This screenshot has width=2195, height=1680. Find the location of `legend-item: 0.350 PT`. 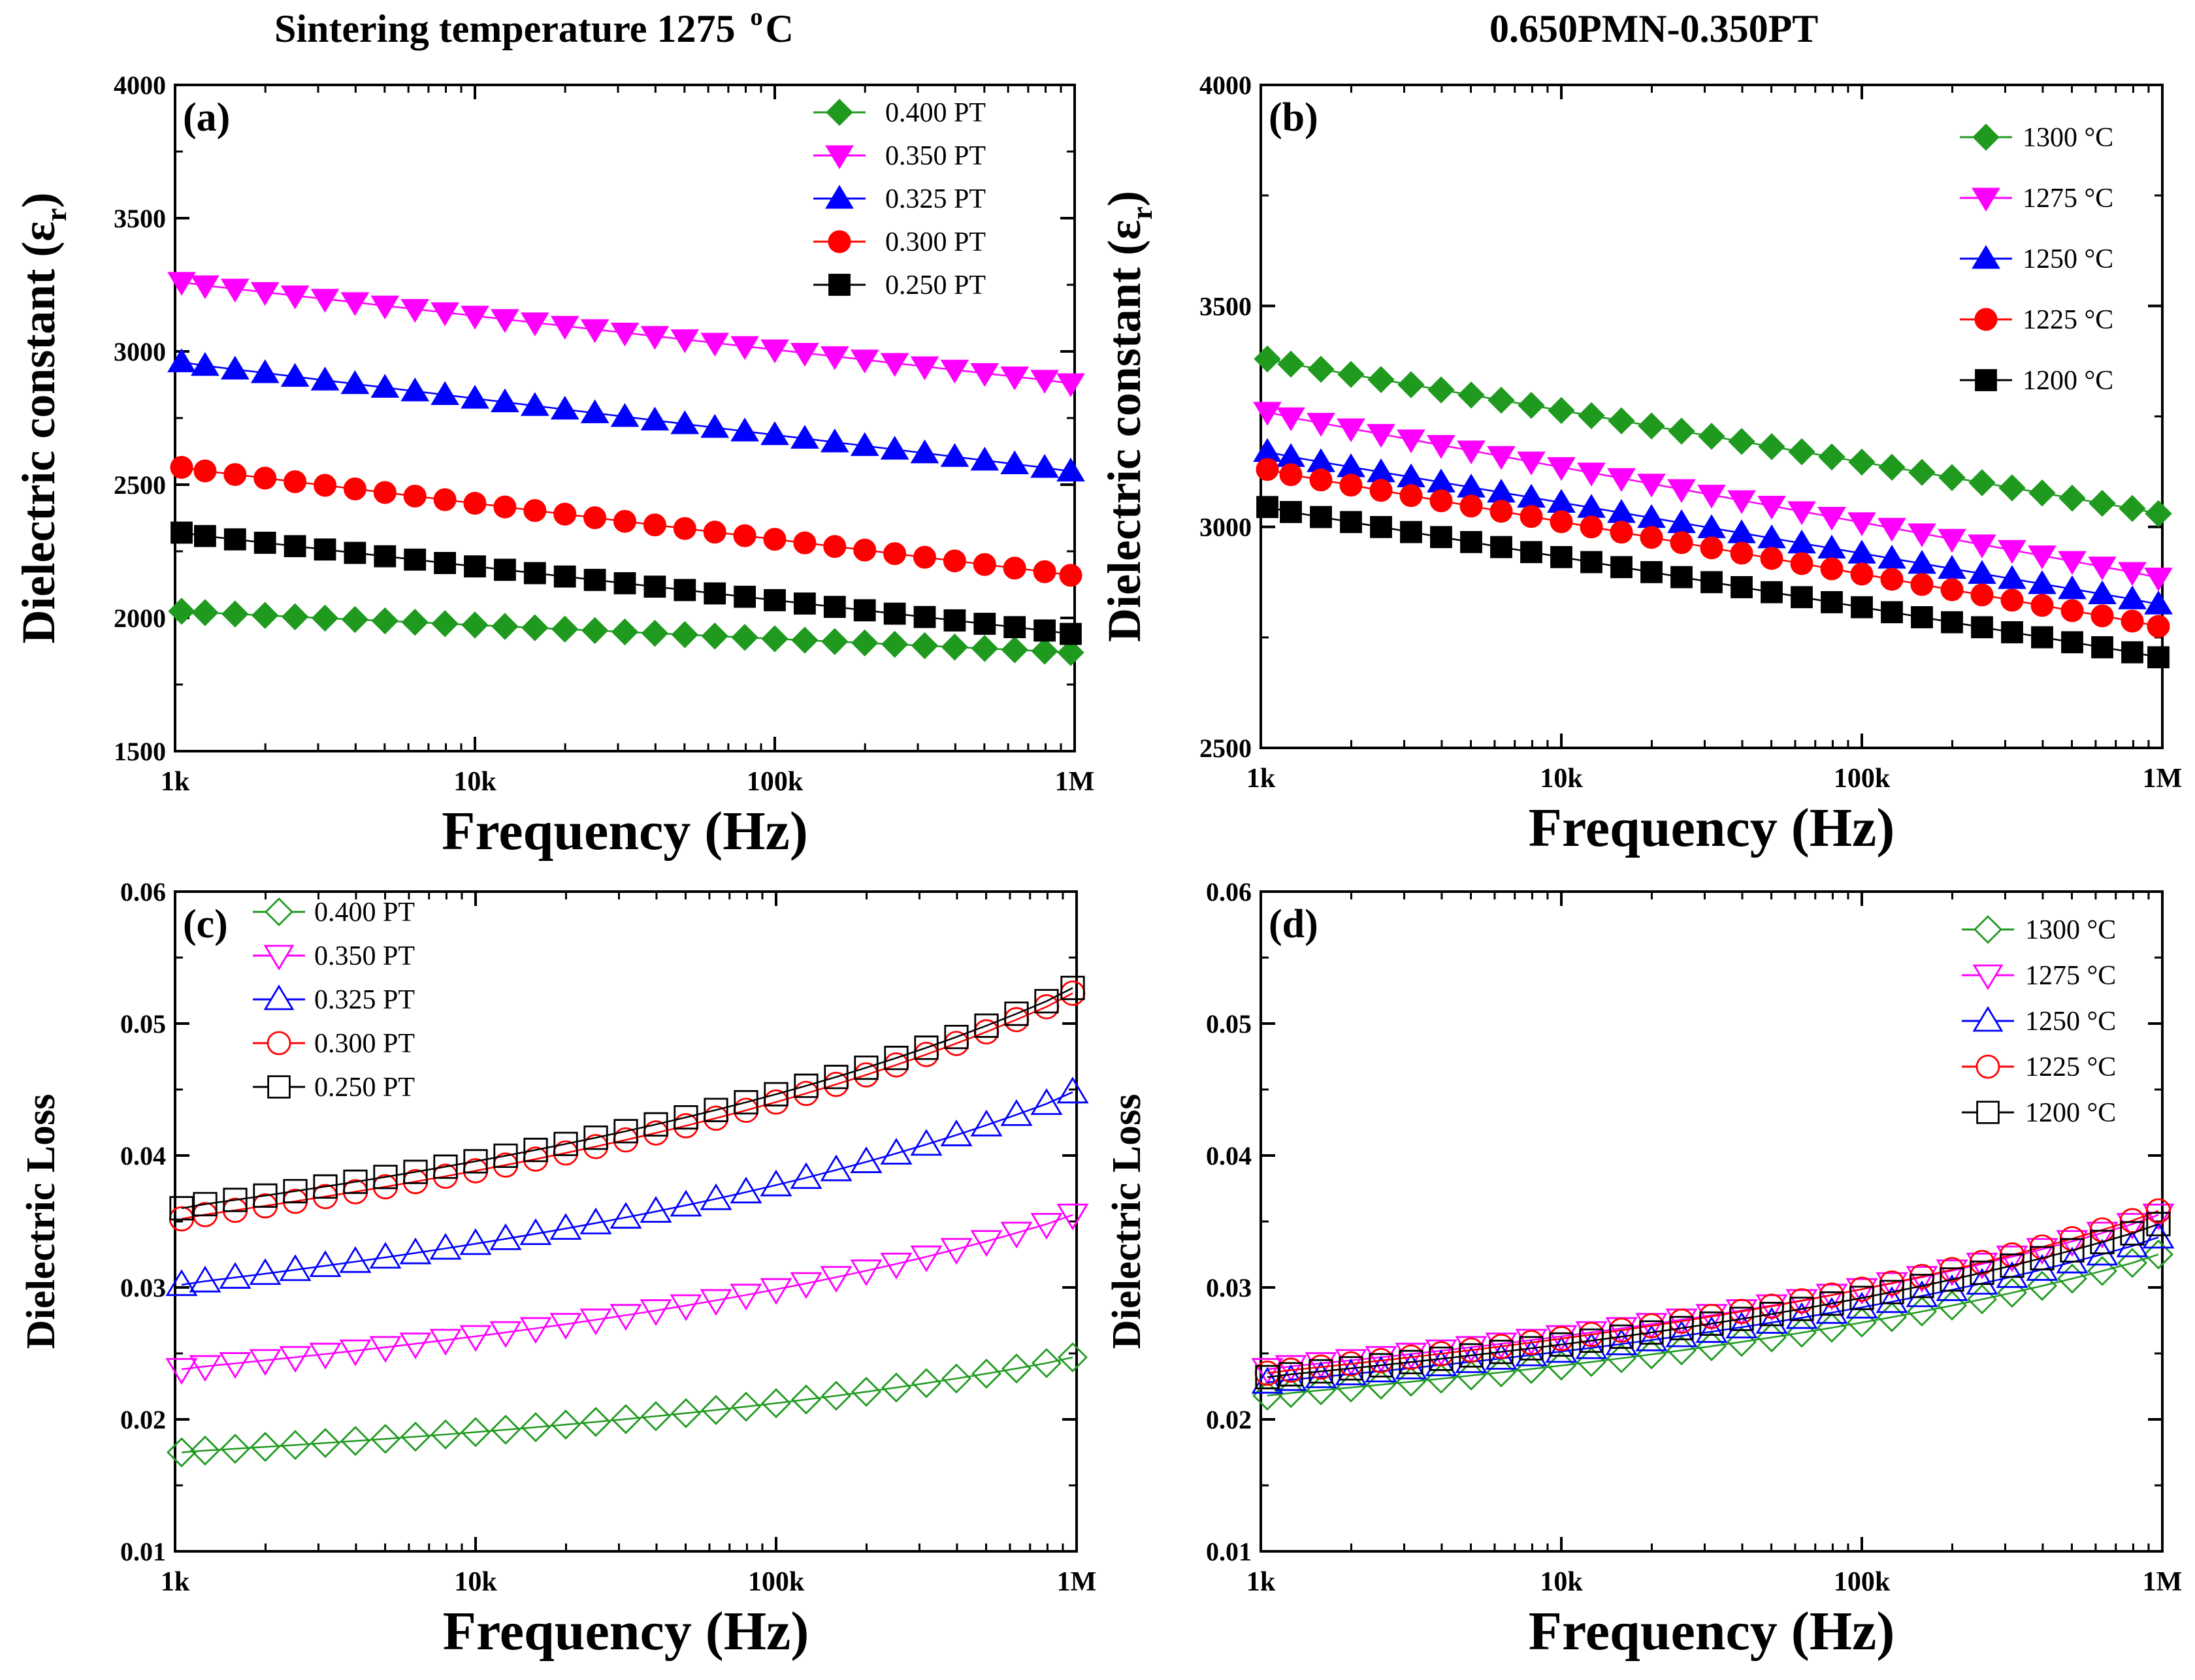

legend-item: 0.350 PT is located at coordinates (334, 956).